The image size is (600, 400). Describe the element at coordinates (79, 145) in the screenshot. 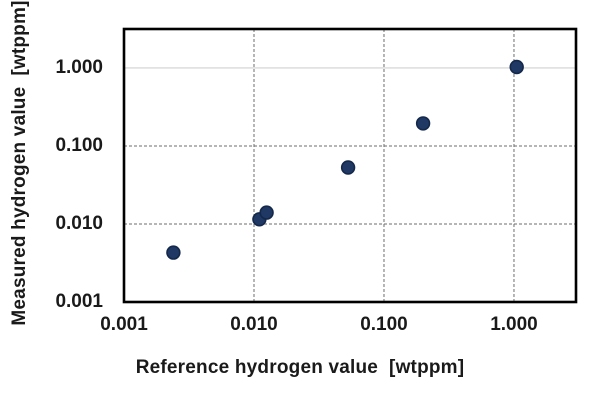

I see `y-tick-label: 0.100` at that location.